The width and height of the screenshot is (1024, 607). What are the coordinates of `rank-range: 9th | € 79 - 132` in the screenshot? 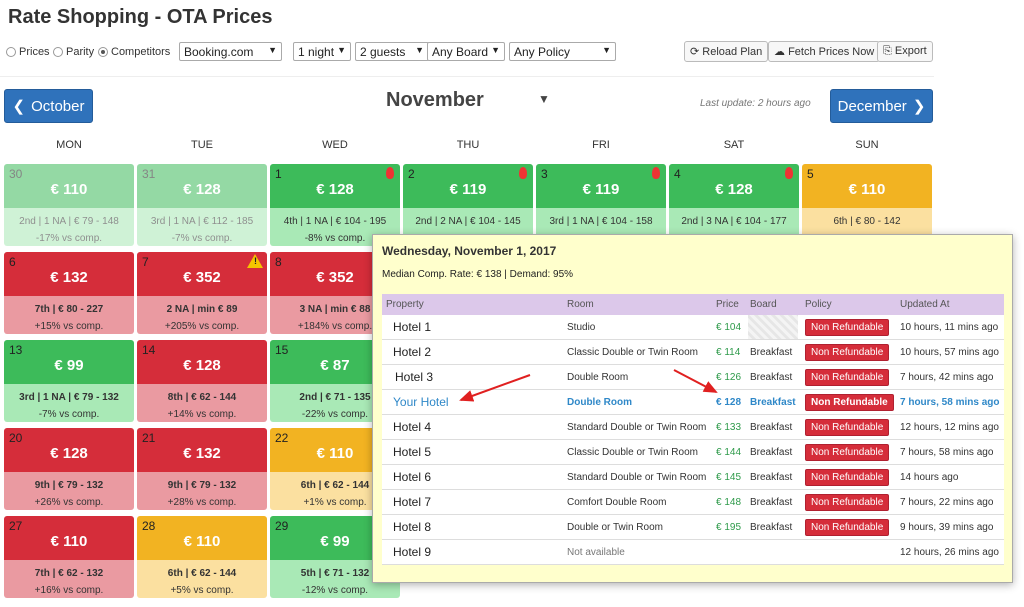 It's located at (69, 485).